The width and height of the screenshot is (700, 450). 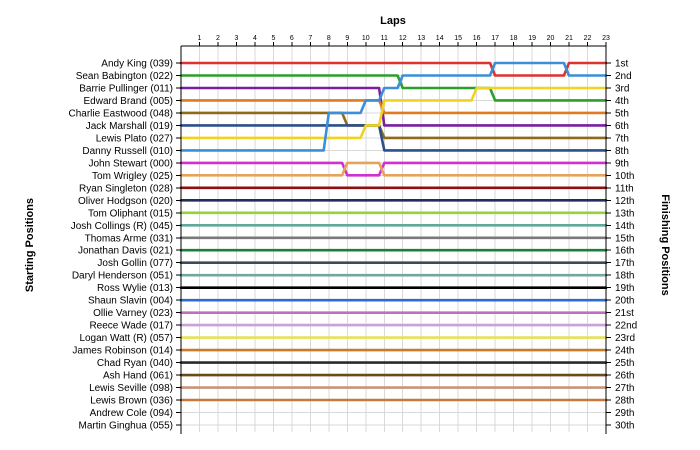 What do you see at coordinates (588, 38) in the screenshot?
I see `lap-tick-label: 22` at bounding box center [588, 38].